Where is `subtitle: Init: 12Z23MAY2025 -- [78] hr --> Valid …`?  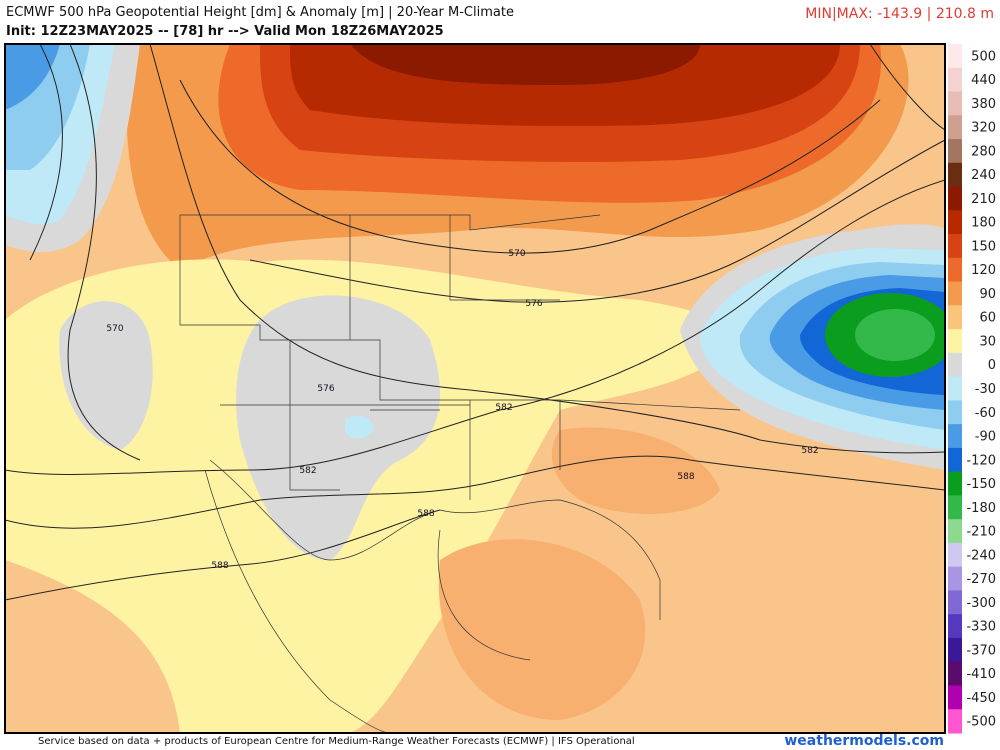
subtitle: Init: 12Z23MAY2025 -- [78] hr --> Valid … is located at coordinates (225, 31).